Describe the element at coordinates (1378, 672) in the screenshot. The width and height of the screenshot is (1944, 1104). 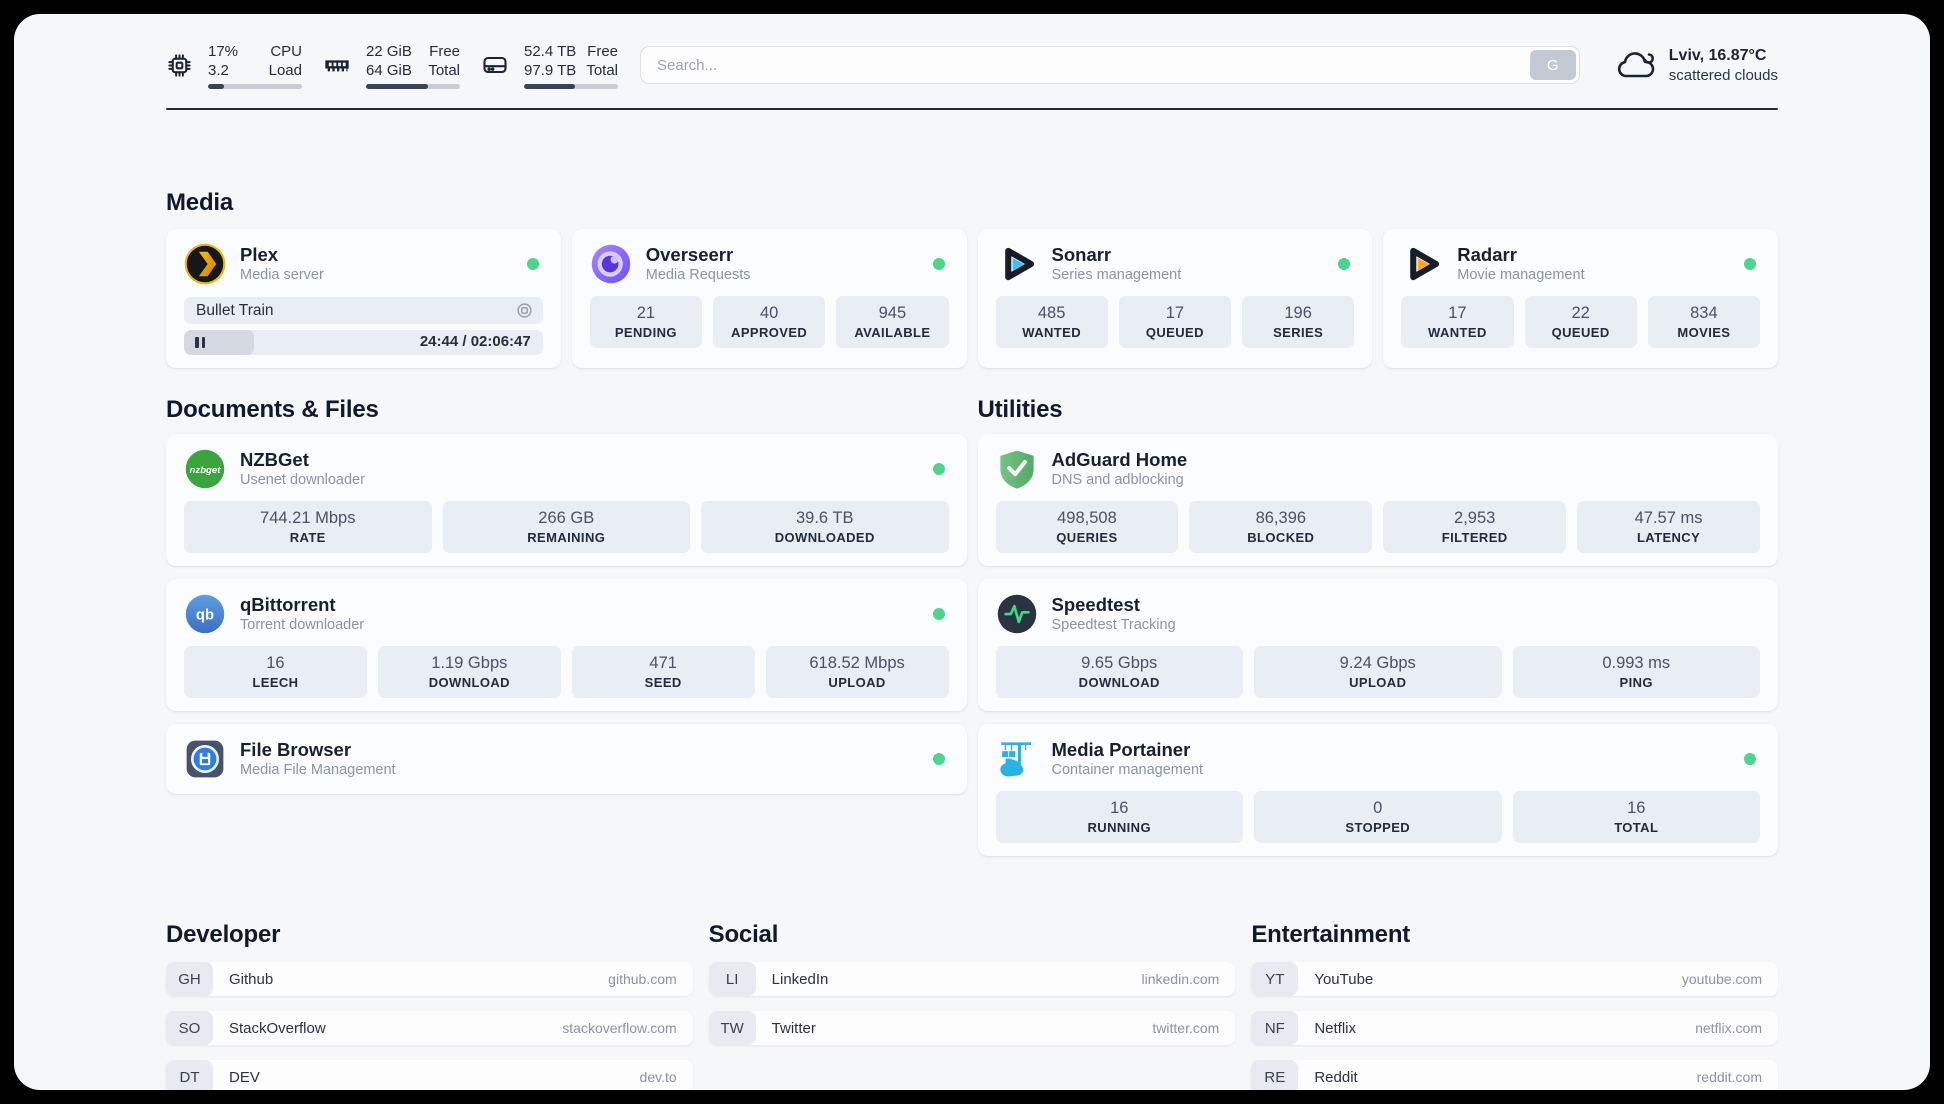
I see `stat-box: 9.24 Gbps UPLOAD` at that location.